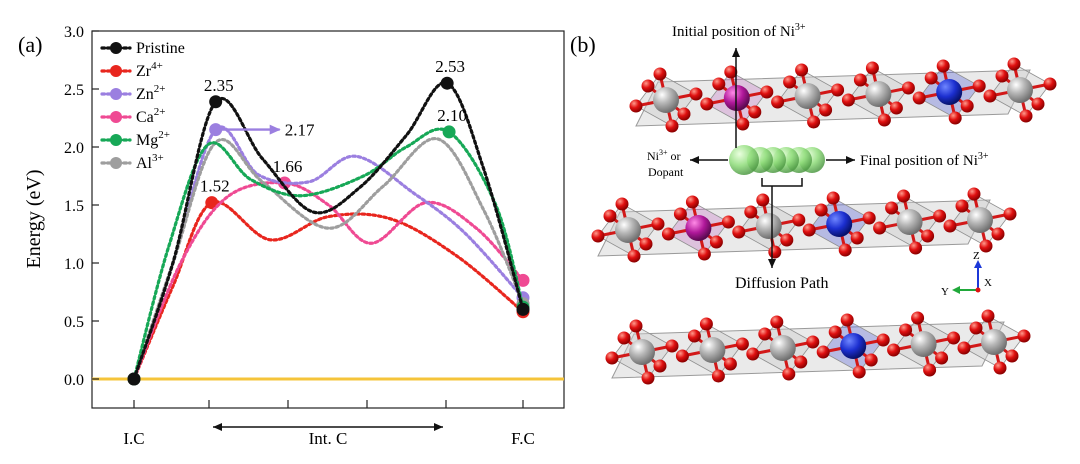 The height and width of the screenshot is (464, 1080). What do you see at coordinates (449, 132) in the screenshot?
I see `data-point-mg` at bounding box center [449, 132].